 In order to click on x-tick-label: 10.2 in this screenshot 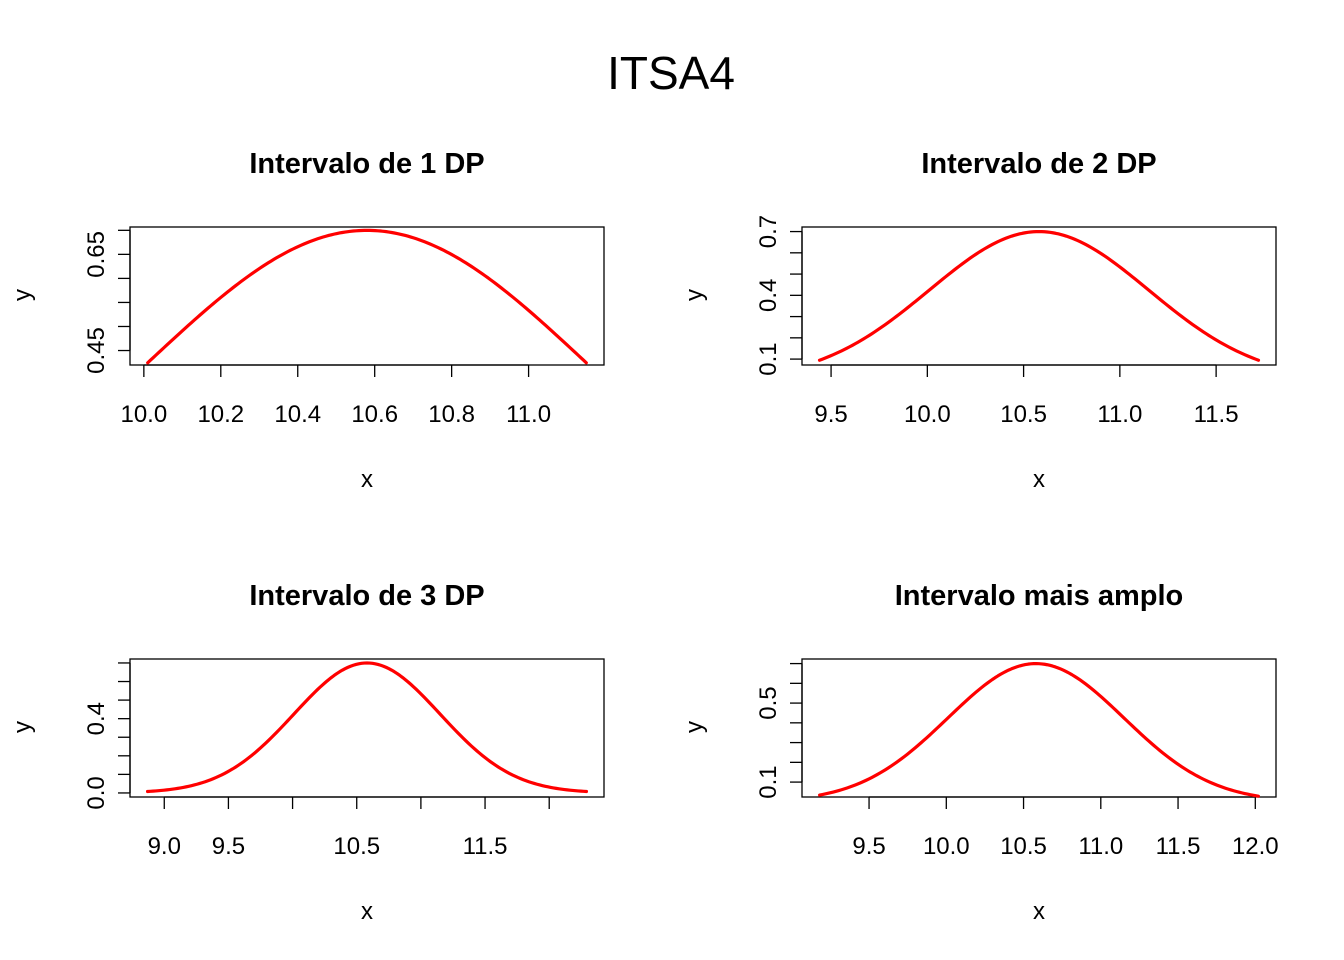, I will do `click(220, 414)`.